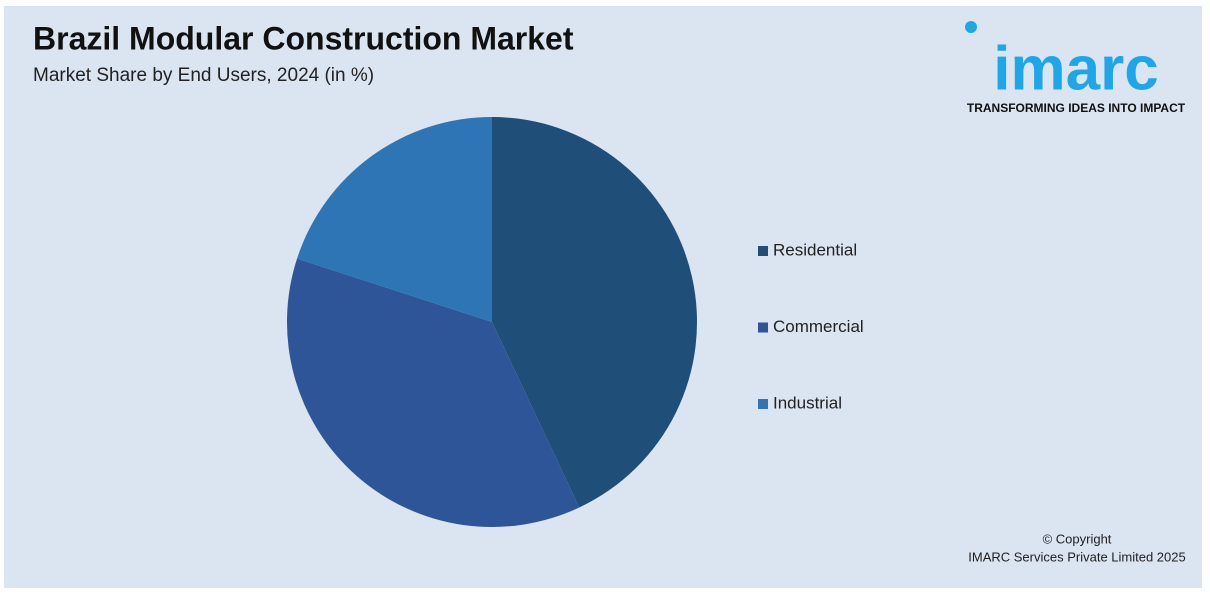 This screenshot has height=594, width=1210. What do you see at coordinates (1075, 68) in the screenshot?
I see `logo-name: imarc` at bounding box center [1075, 68].